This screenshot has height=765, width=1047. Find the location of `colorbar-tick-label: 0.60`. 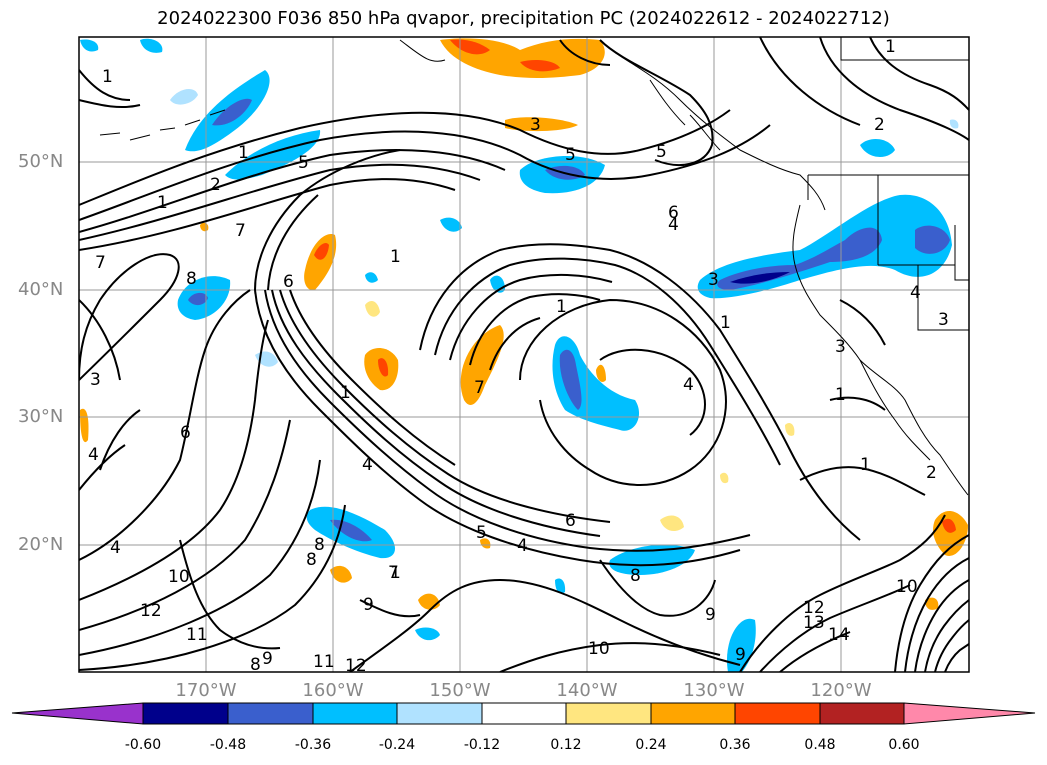

colorbar-tick-label: 0.60 is located at coordinates (904, 745).